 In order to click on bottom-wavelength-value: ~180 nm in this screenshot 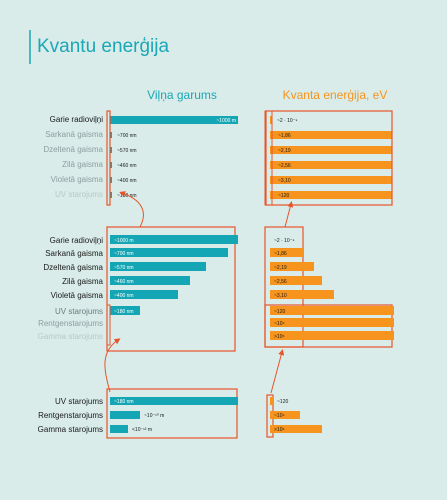, I will do `click(124, 402)`.